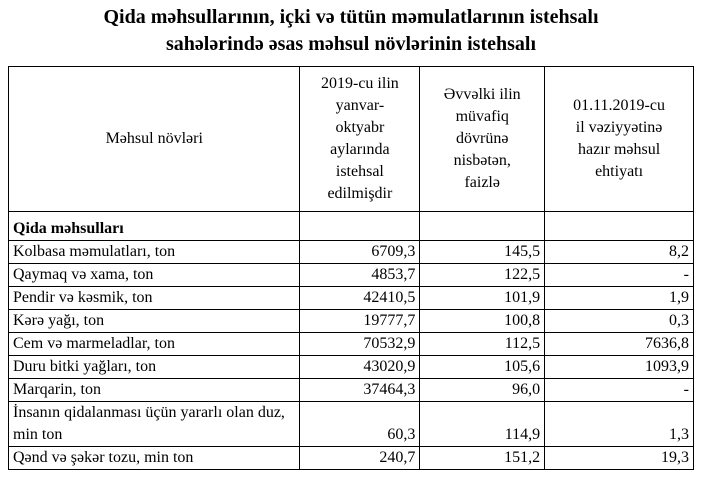 The image size is (702, 499). Describe the element at coordinates (482, 298) in the screenshot. I see `value-cell: 101,9` at that location.